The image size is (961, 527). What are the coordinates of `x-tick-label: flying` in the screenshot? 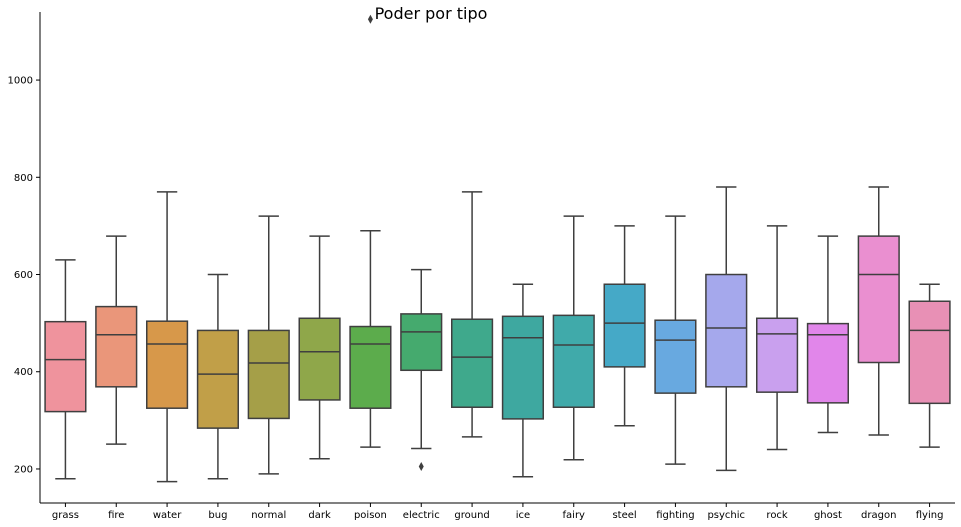 It's located at (930, 515).